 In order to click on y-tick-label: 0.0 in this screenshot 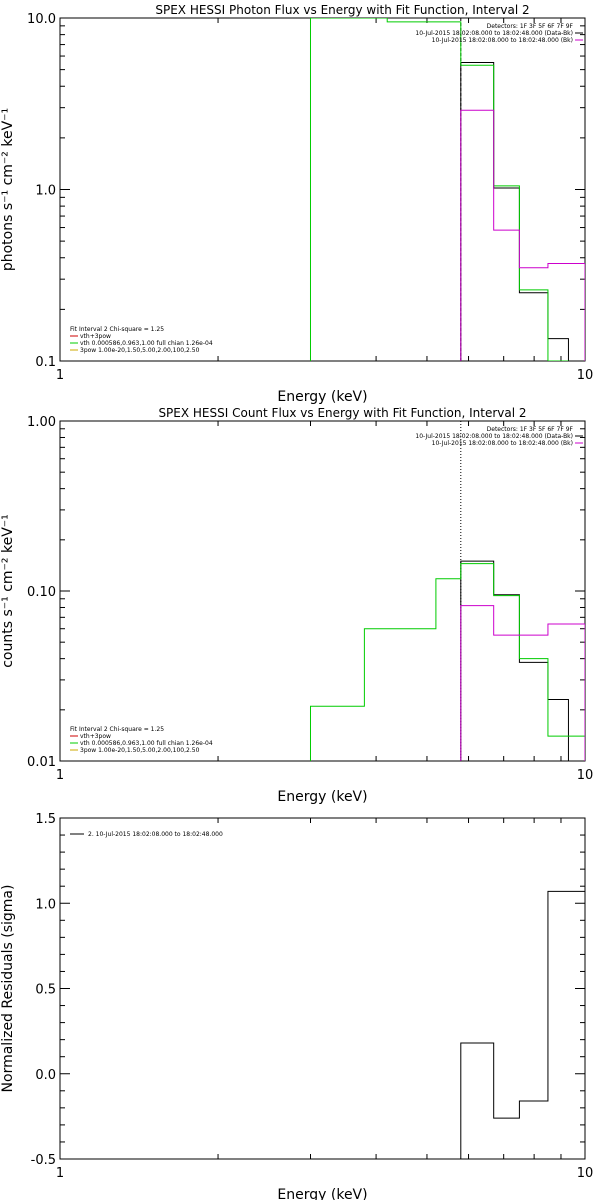, I will do `click(45, 1075)`.